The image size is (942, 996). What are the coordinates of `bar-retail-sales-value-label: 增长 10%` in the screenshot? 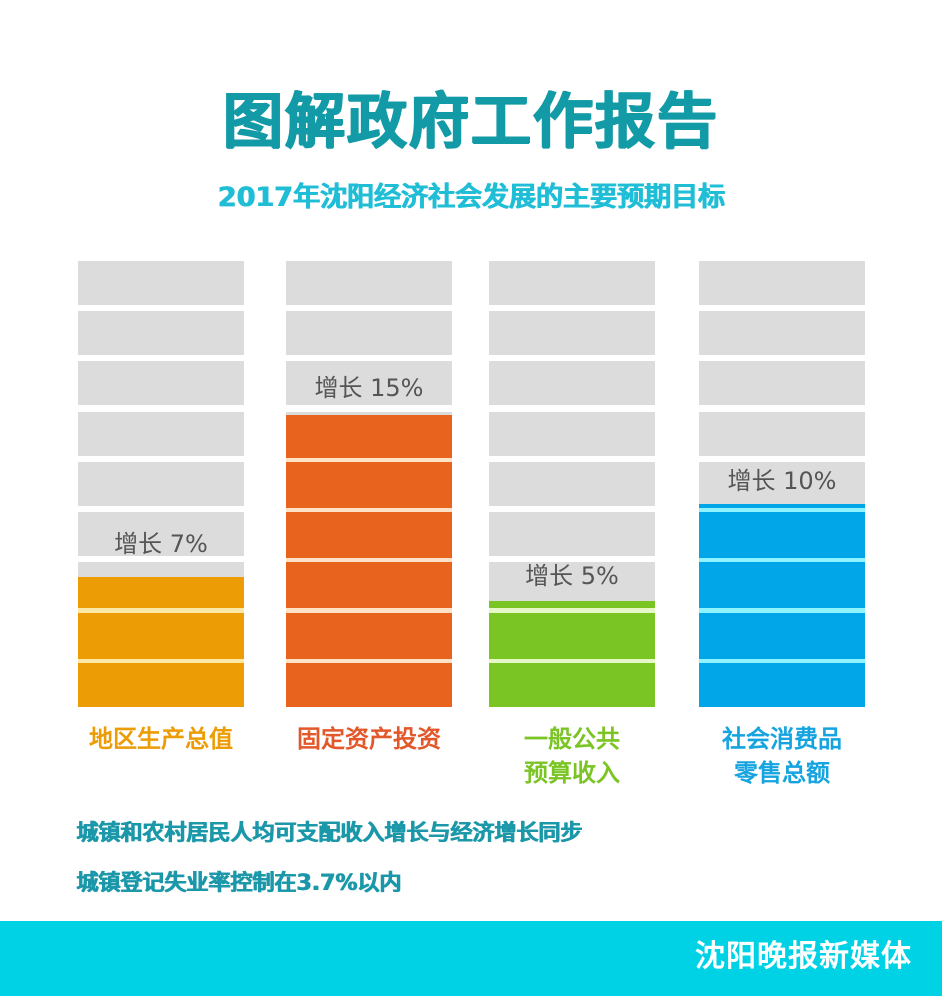 It's located at (782, 481).